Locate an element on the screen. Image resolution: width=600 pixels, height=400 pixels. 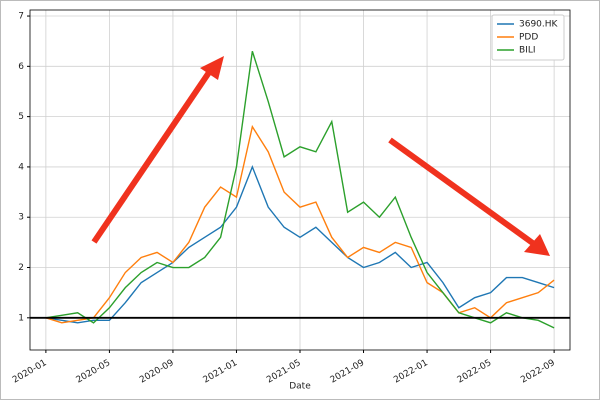
arrow-down is located at coordinates (462, 192).